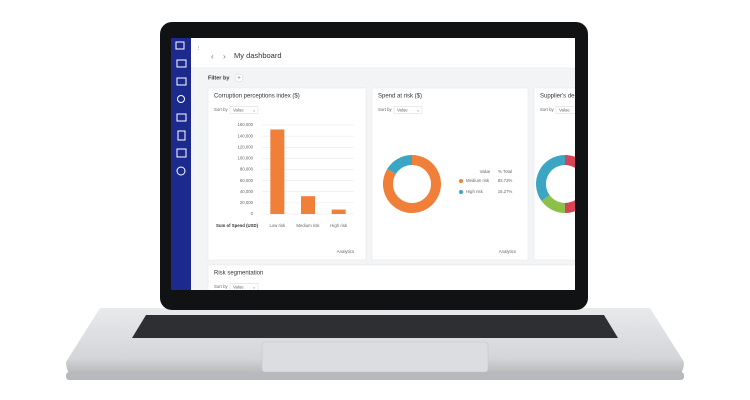  Describe the element at coordinates (212, 56) in the screenshot. I see `back-button: ‹` at that location.